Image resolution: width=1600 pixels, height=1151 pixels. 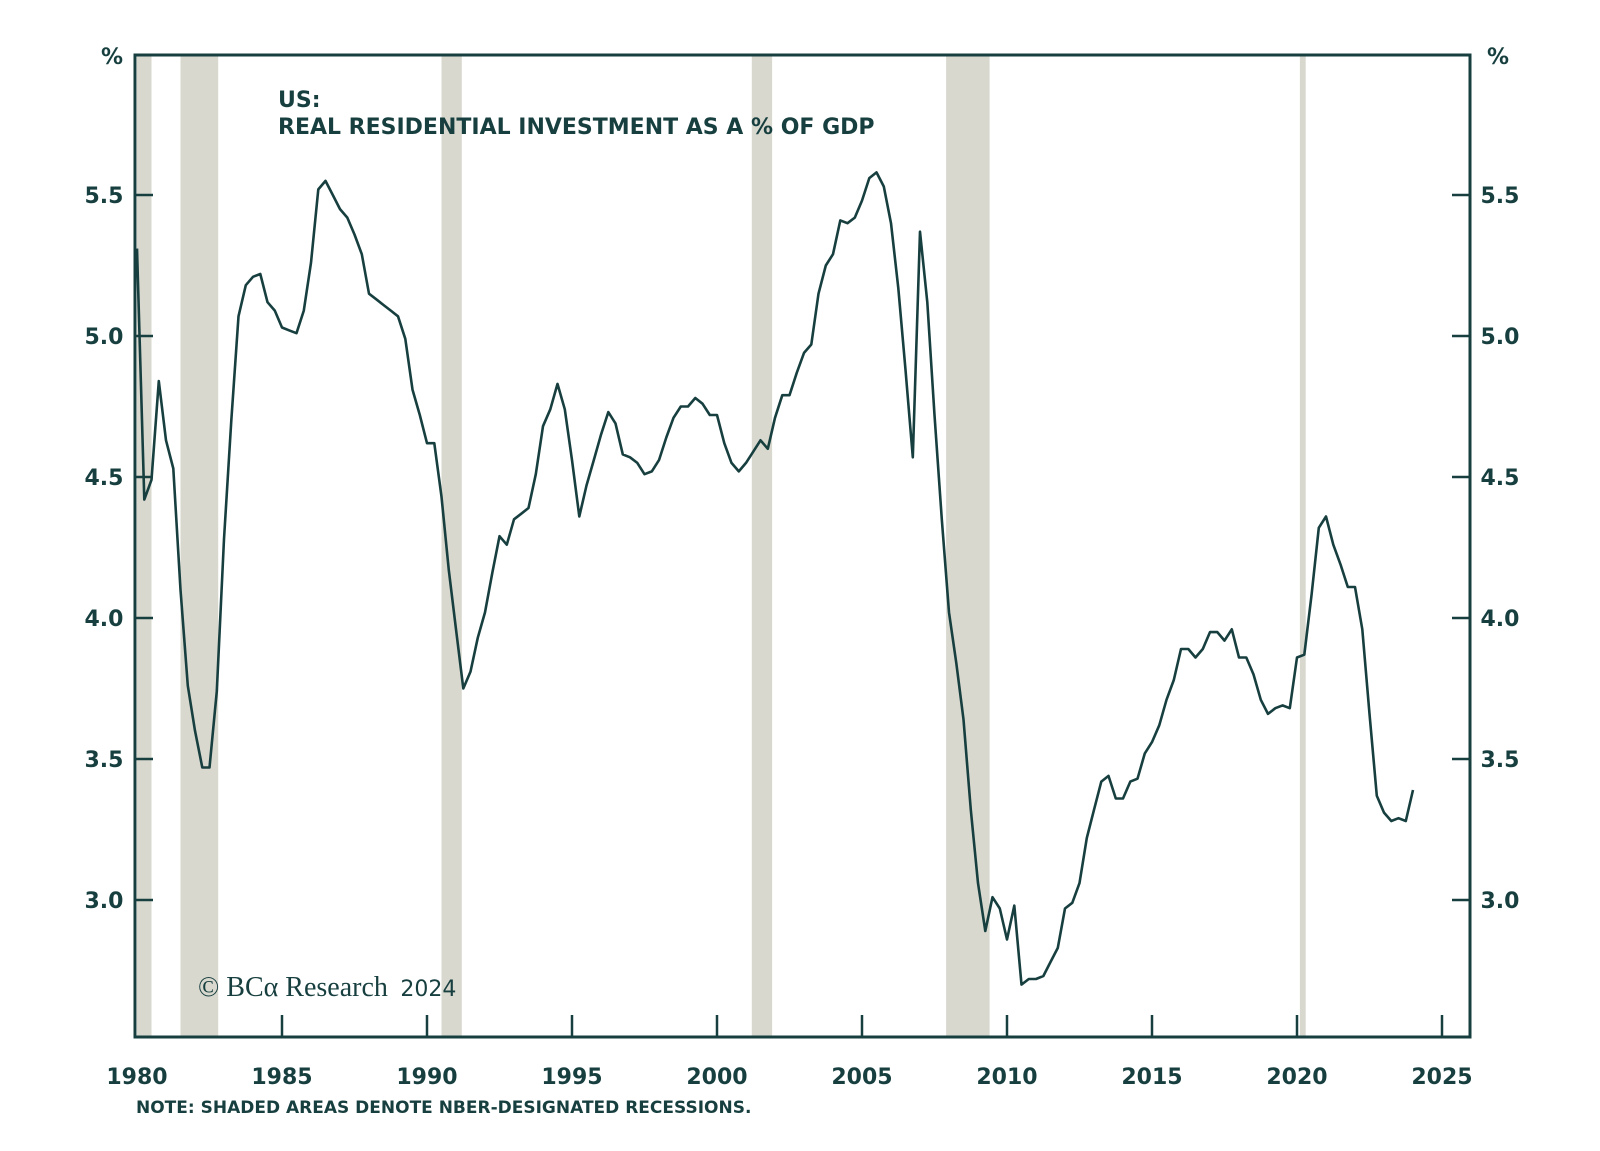 What do you see at coordinates (716, 1077) in the screenshot?
I see `x-tick-label: 2000` at bounding box center [716, 1077].